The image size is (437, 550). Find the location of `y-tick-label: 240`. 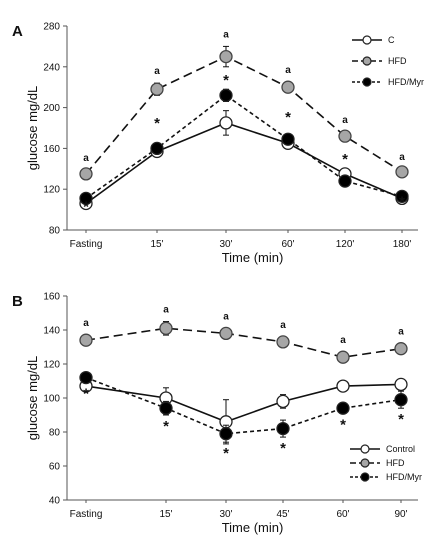

y-tick-label: 240 is located at coordinates (51, 67).